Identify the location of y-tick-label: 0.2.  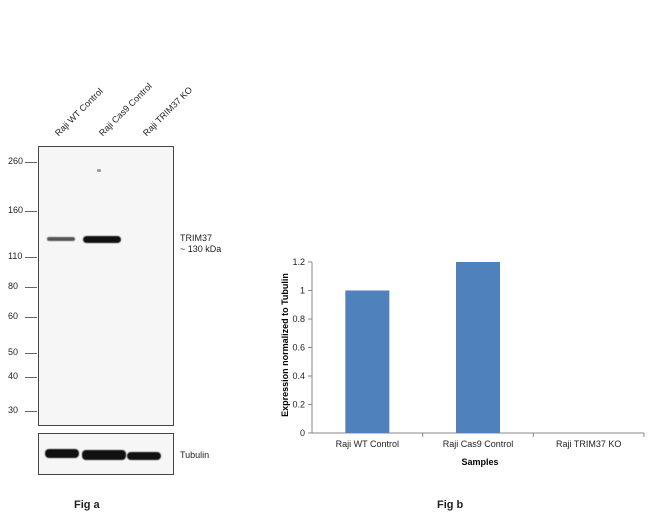
(298, 405).